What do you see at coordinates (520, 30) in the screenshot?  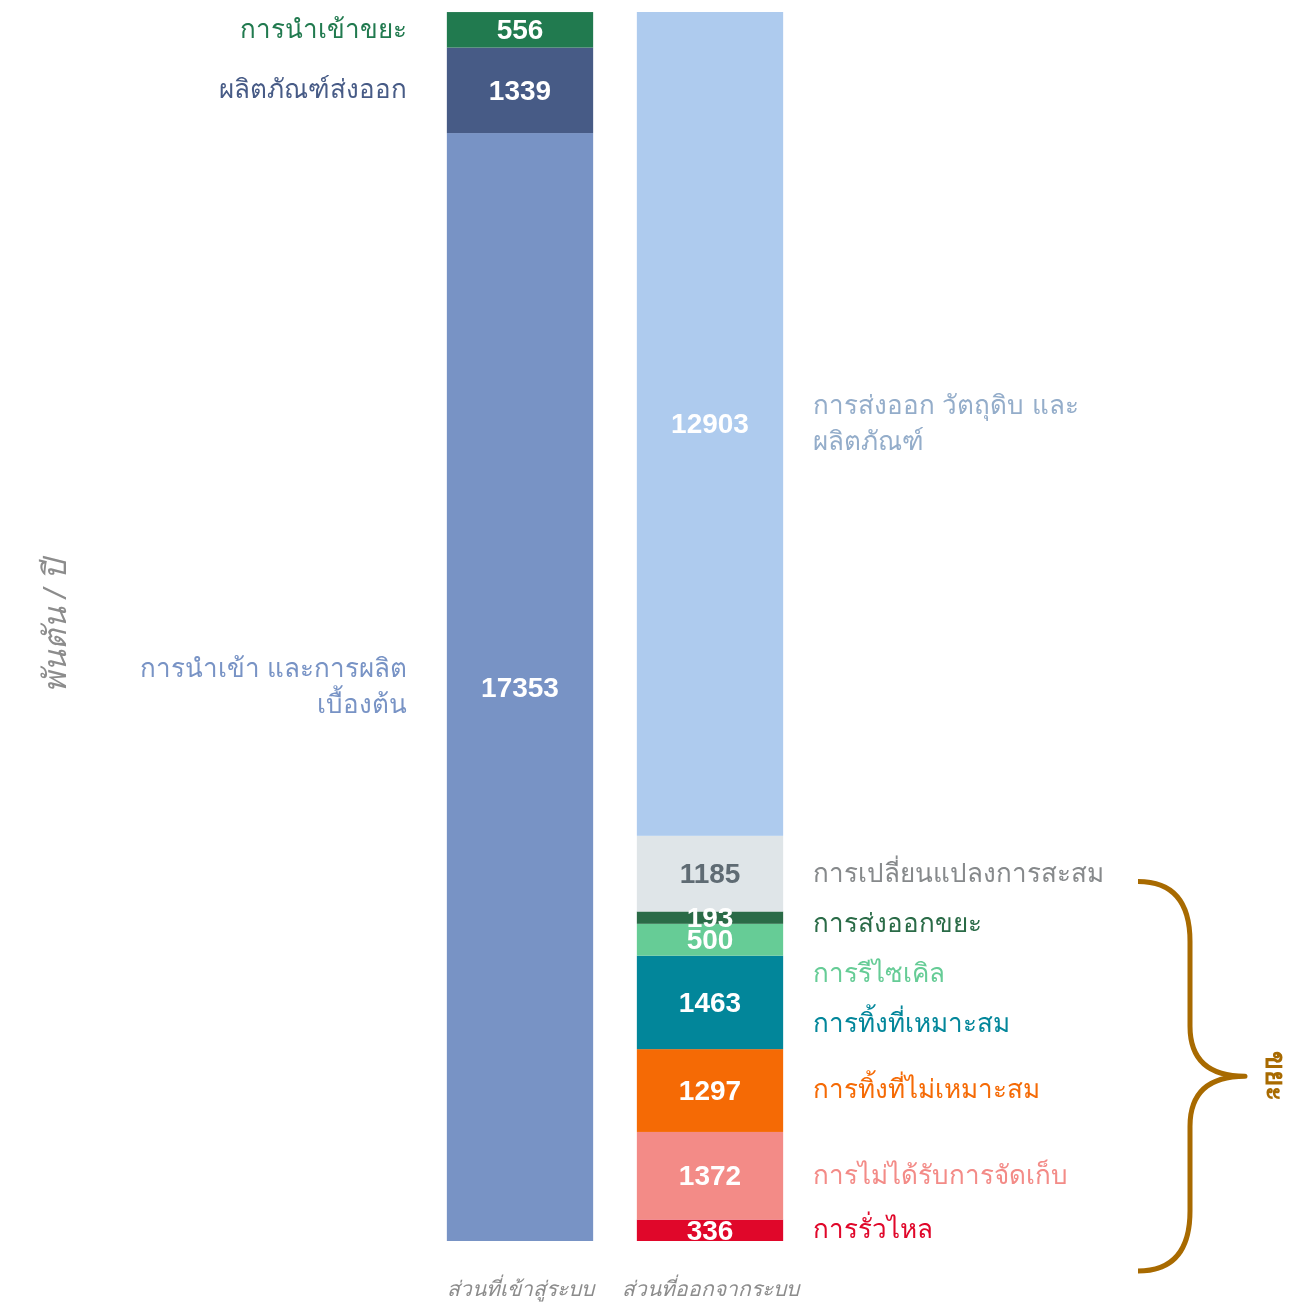 I see `data-label: 556` at bounding box center [520, 30].